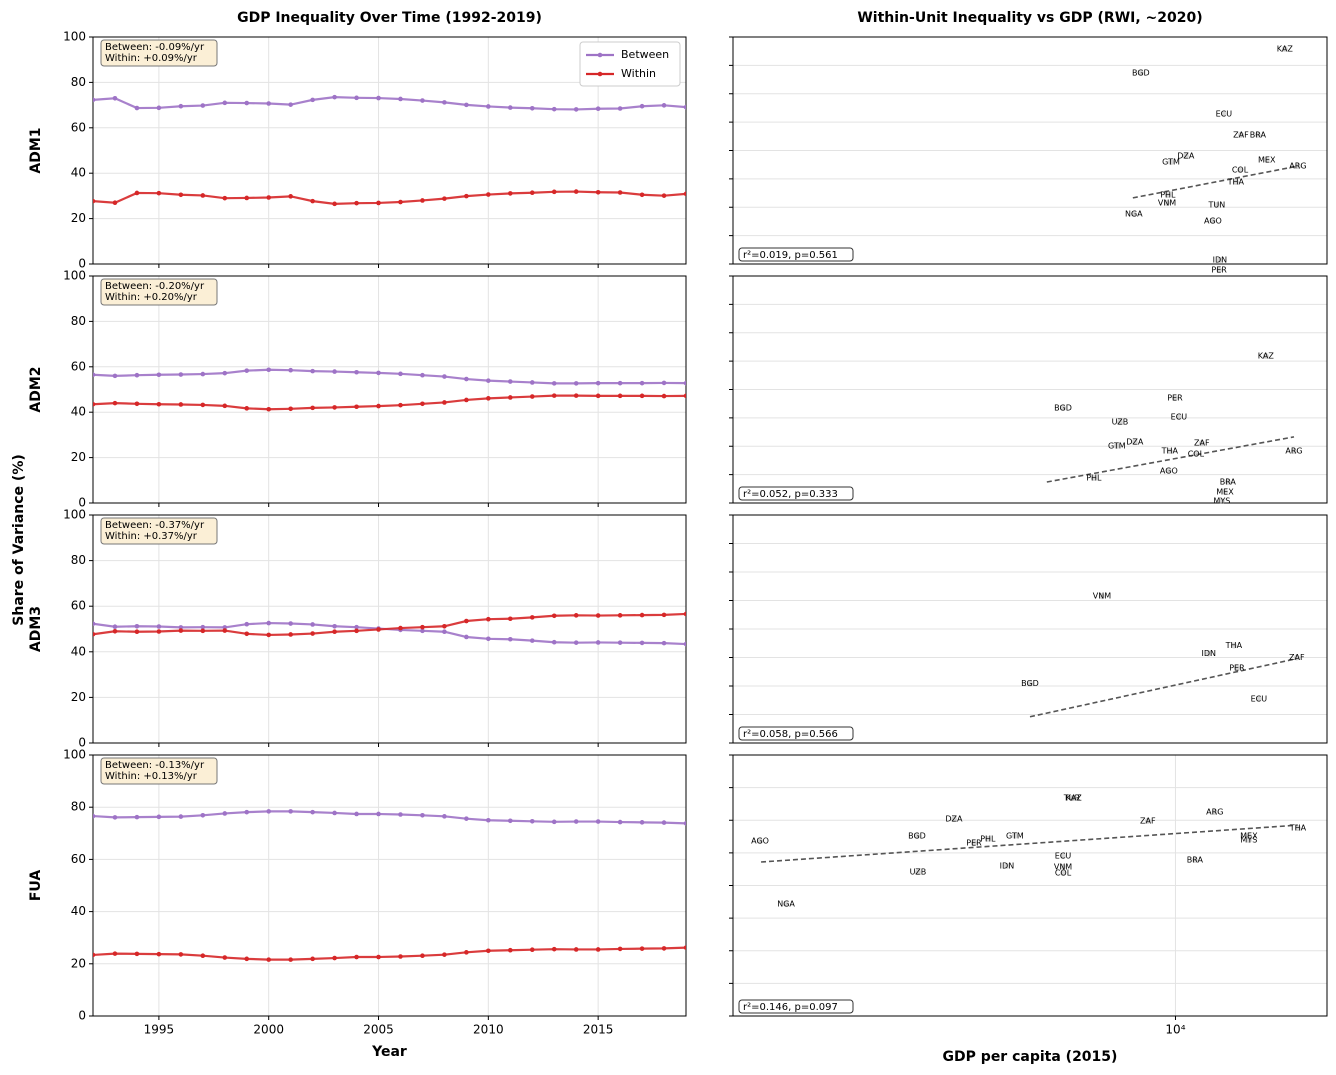  I want to click on x-tick-label: 2000, so click(268, 1030).